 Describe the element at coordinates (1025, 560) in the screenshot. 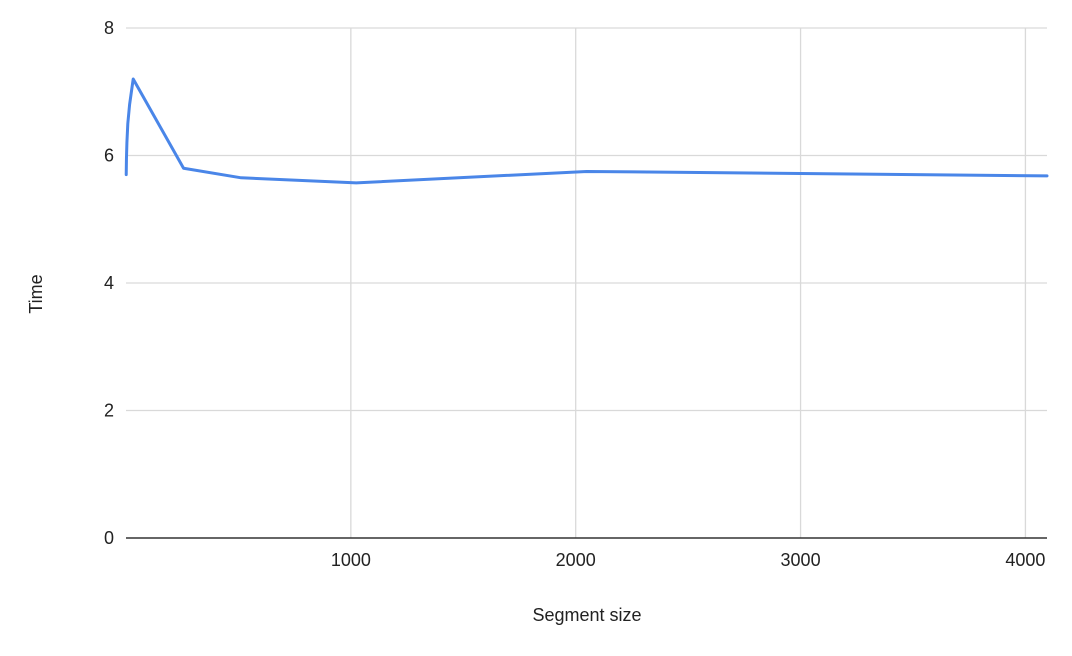

I see `x-tick-label: 4000` at that location.